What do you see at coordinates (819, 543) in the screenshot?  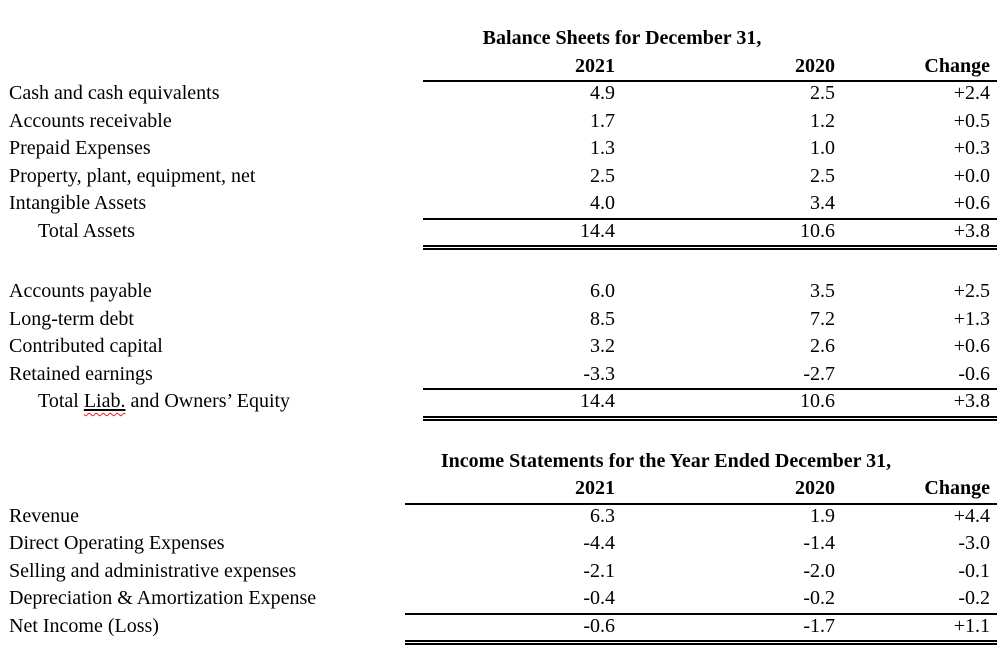 I see `value-2020: -1.4` at bounding box center [819, 543].